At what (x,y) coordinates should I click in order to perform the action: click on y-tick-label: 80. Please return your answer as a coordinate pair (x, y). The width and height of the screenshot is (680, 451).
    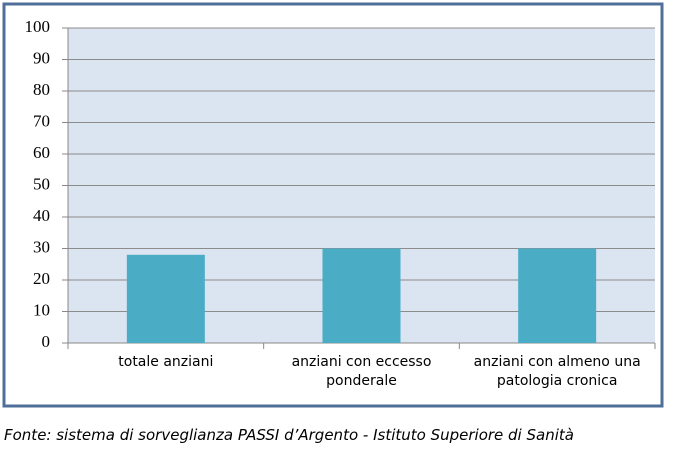
    Looking at the image, I should click on (41, 89).